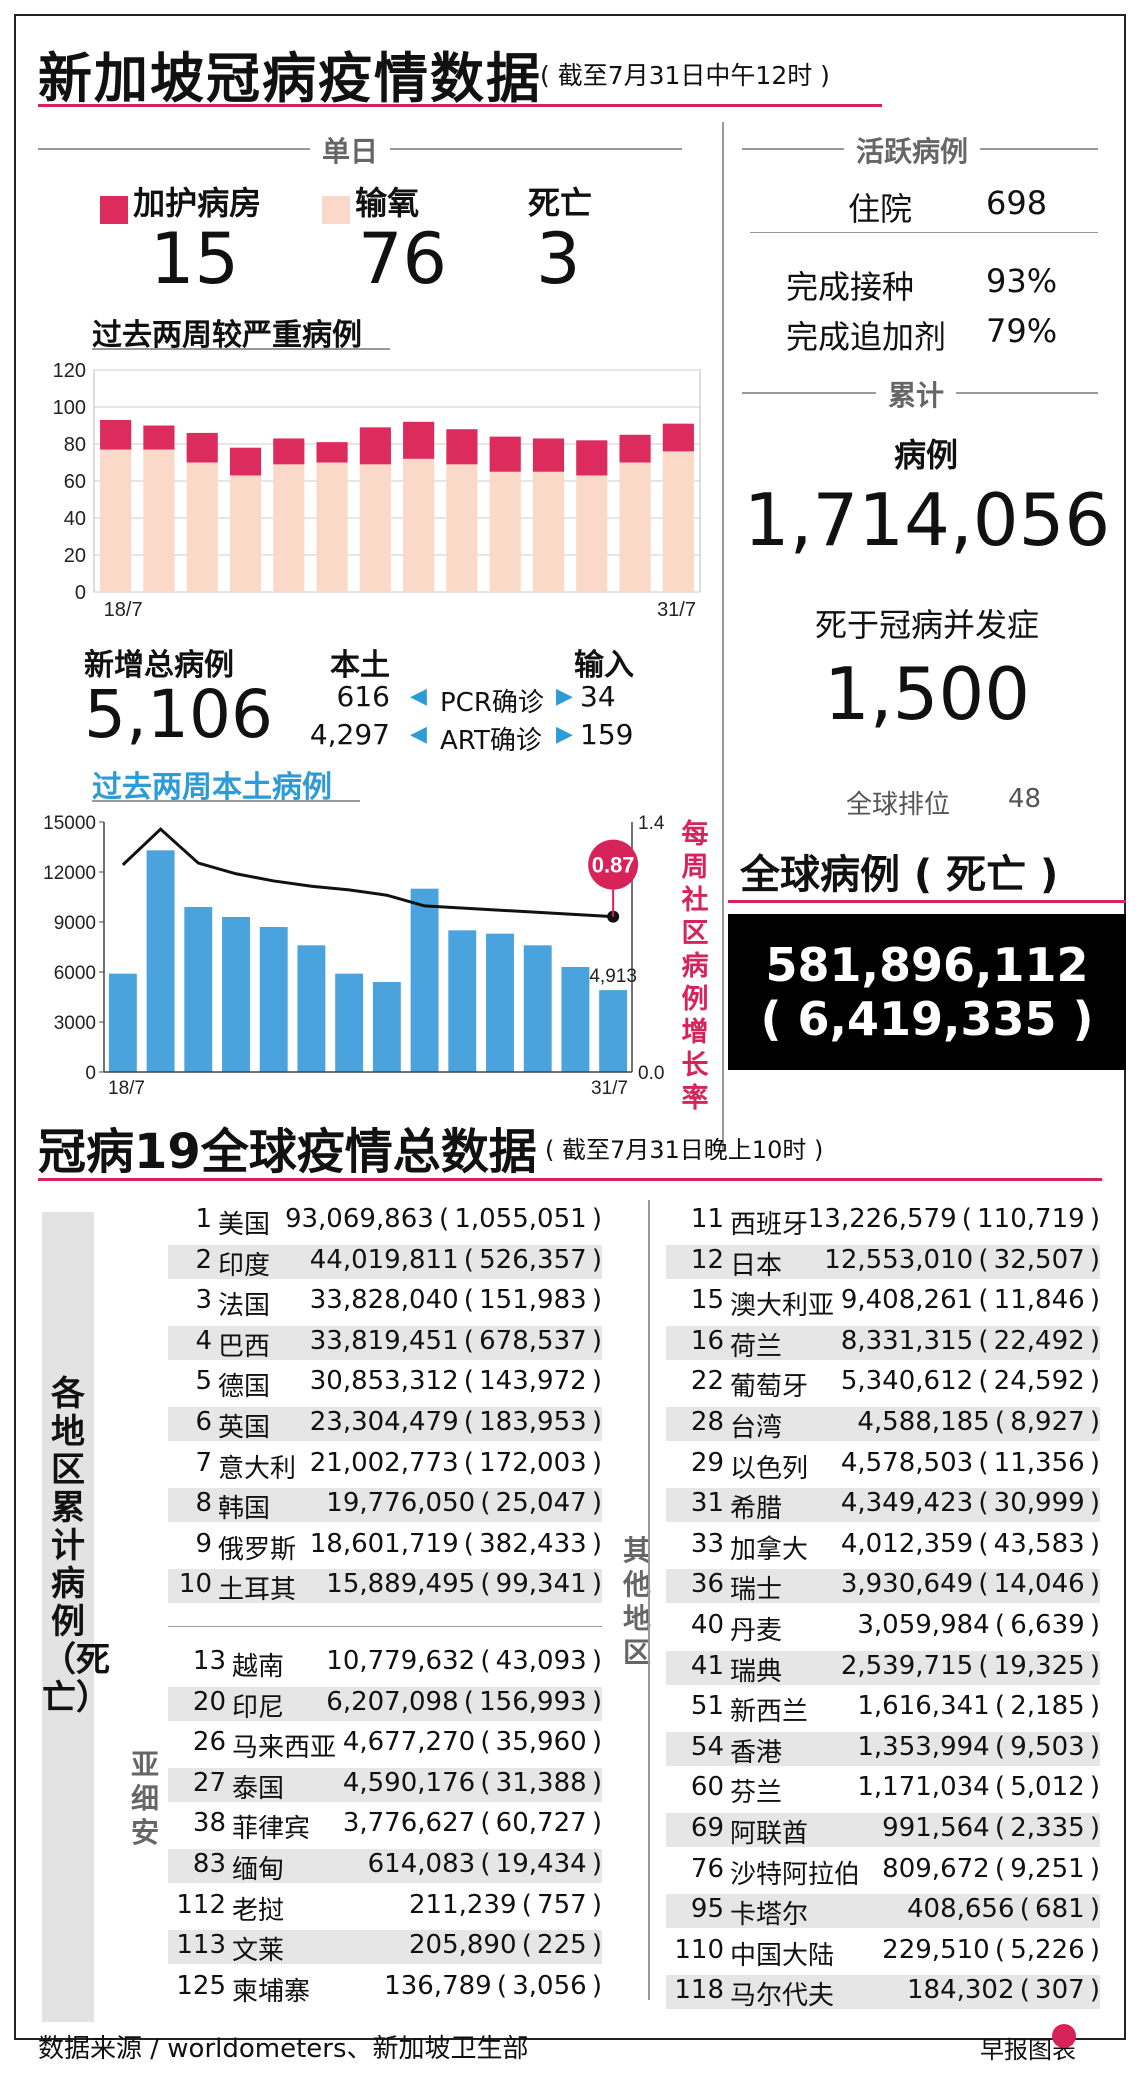  What do you see at coordinates (707, 1219) in the screenshot?
I see `row-rank: 11` at bounding box center [707, 1219].